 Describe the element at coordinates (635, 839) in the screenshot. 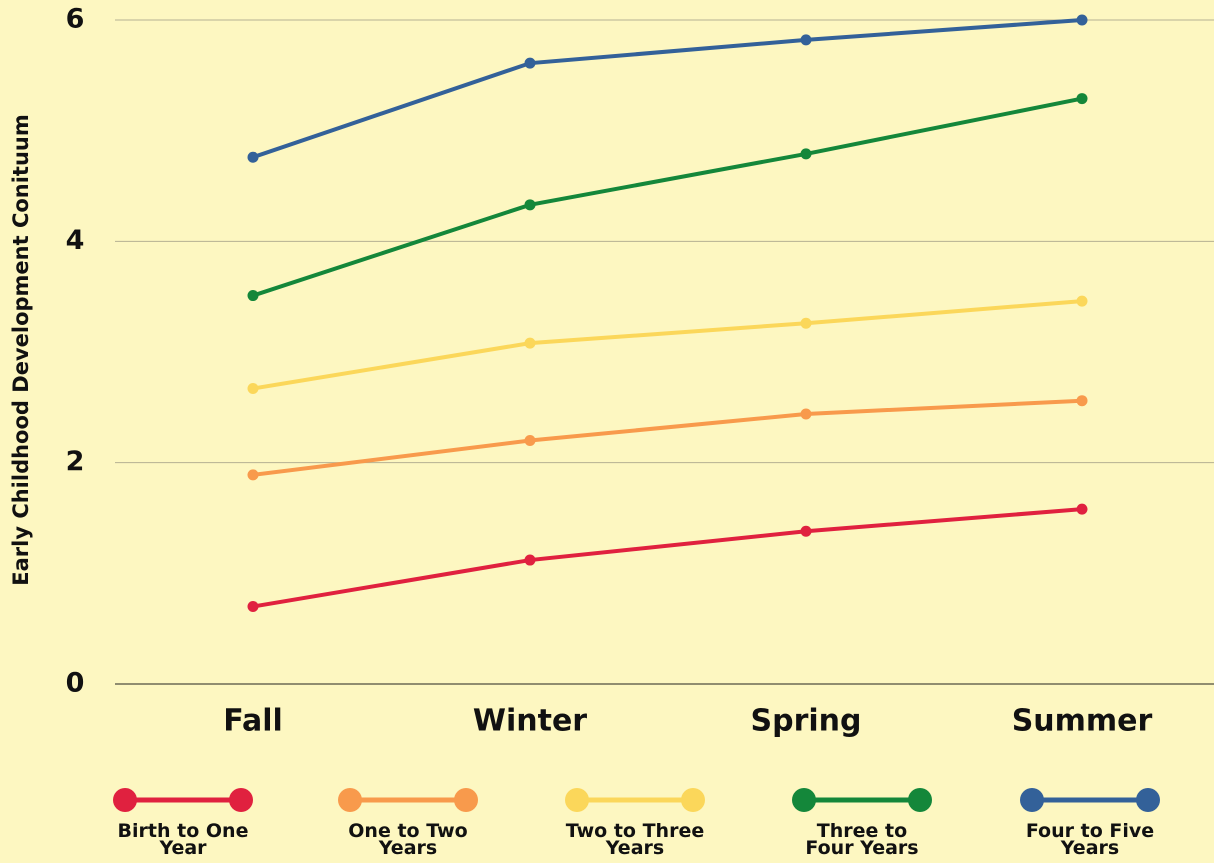

I see `legend-label: Two to Three Years` at that location.